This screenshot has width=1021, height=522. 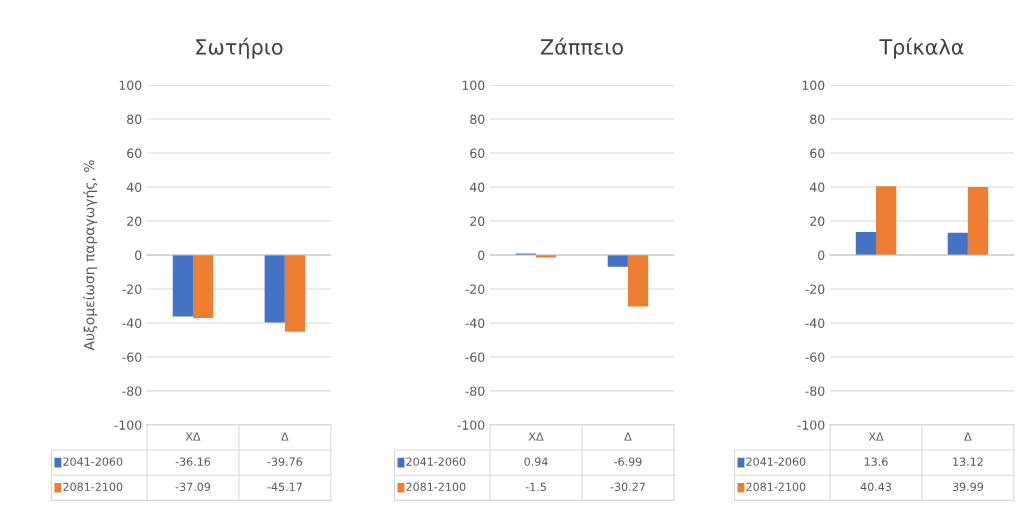 What do you see at coordinates (968, 486) in the screenshot?
I see `data-label: 39.99` at bounding box center [968, 486].